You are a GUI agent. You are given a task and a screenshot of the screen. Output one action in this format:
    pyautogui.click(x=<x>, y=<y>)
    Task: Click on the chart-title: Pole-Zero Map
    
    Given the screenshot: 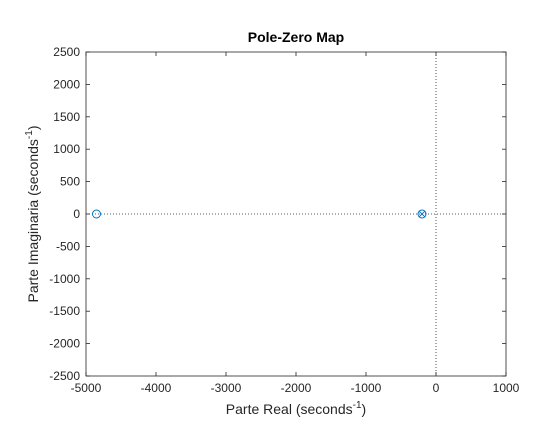 What is the action you would take?
    pyautogui.click(x=296, y=37)
    